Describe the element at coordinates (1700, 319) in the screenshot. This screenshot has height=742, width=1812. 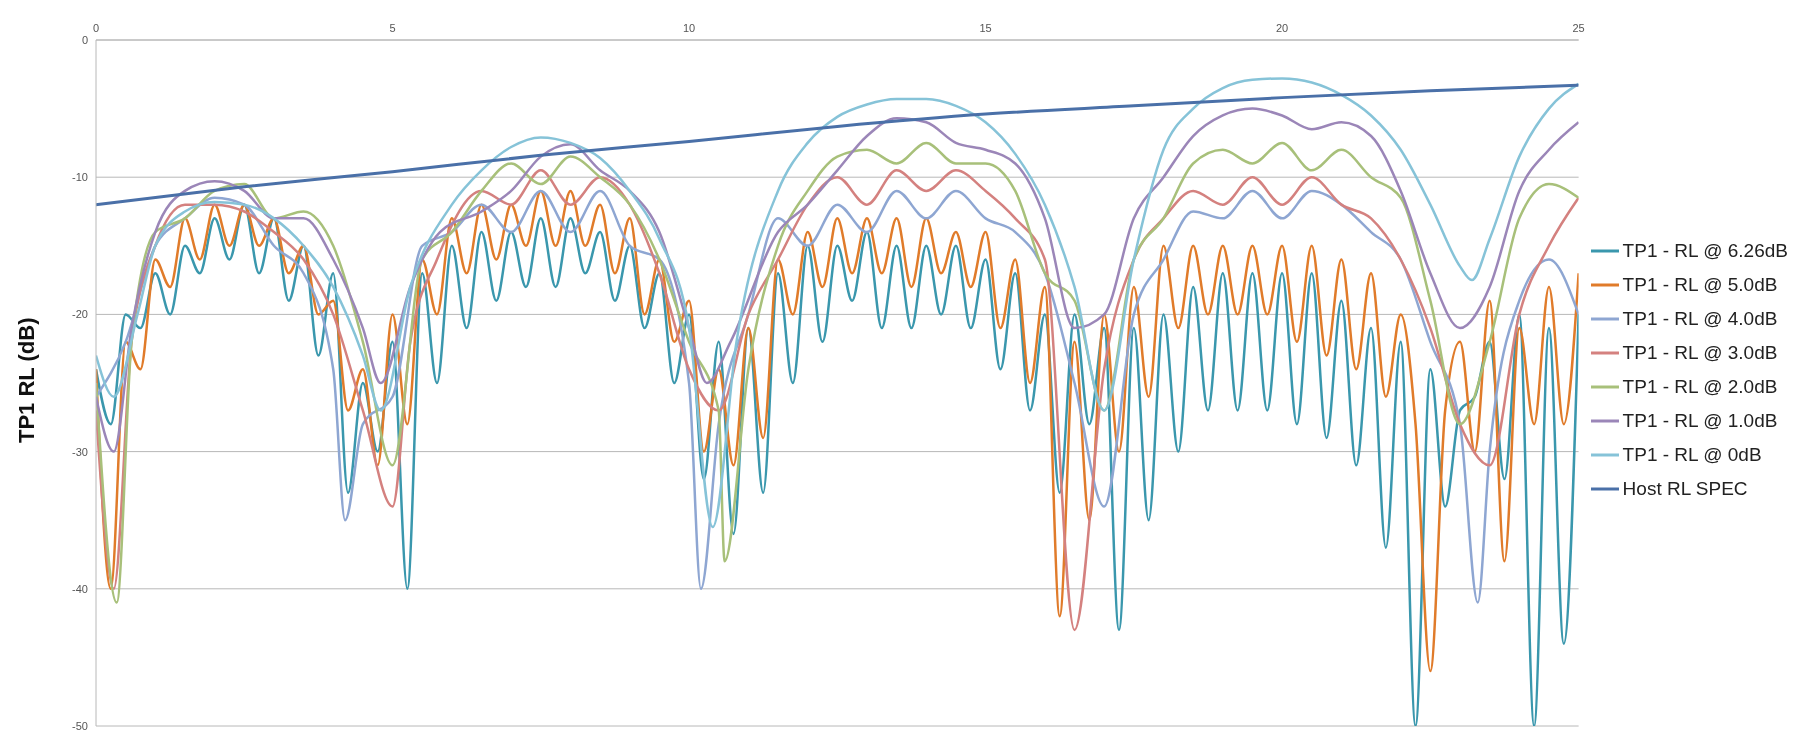
I see `legend-label: TP1 - RL @ 4.0dB` at that location.